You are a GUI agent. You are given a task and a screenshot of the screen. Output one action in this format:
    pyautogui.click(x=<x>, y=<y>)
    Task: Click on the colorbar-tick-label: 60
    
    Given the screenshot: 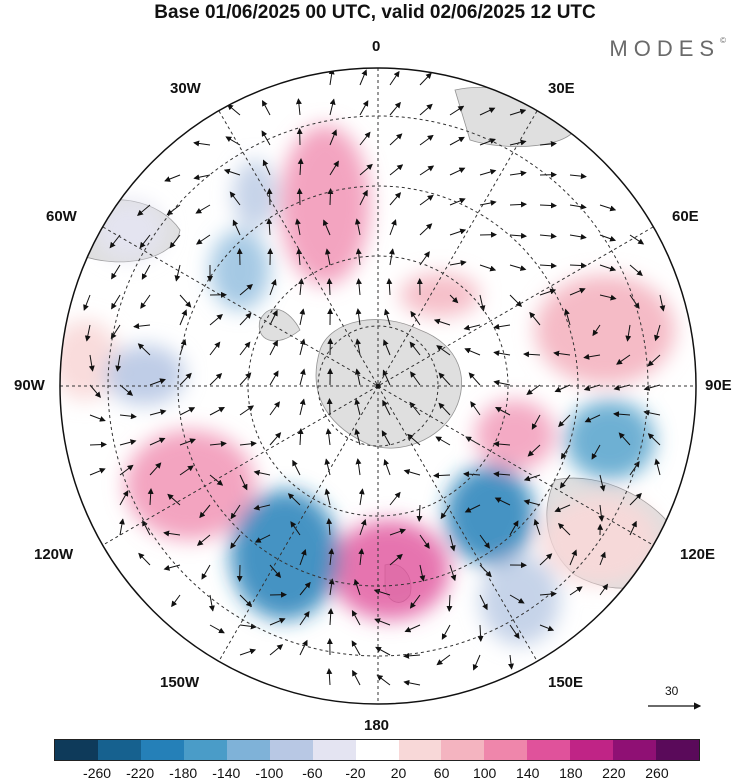 What is the action you would take?
    pyautogui.click(x=441, y=773)
    